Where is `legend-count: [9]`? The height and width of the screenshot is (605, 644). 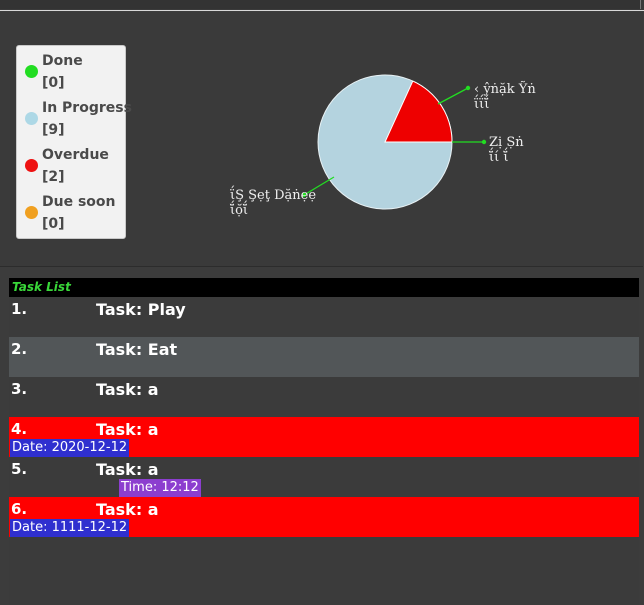
legend-count: [9] is located at coordinates (53, 130).